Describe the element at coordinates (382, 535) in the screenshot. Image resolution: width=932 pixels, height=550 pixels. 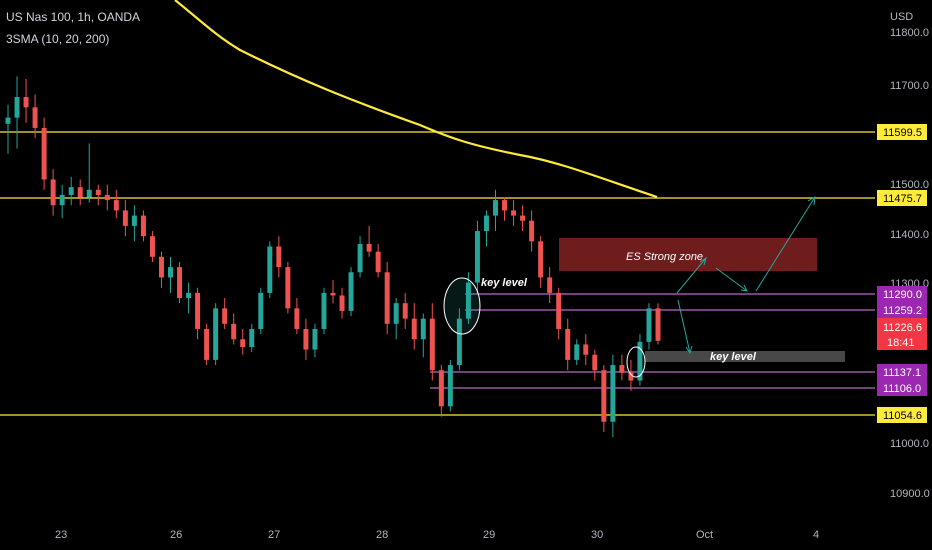
I see `x-tick-28: 28` at that location.